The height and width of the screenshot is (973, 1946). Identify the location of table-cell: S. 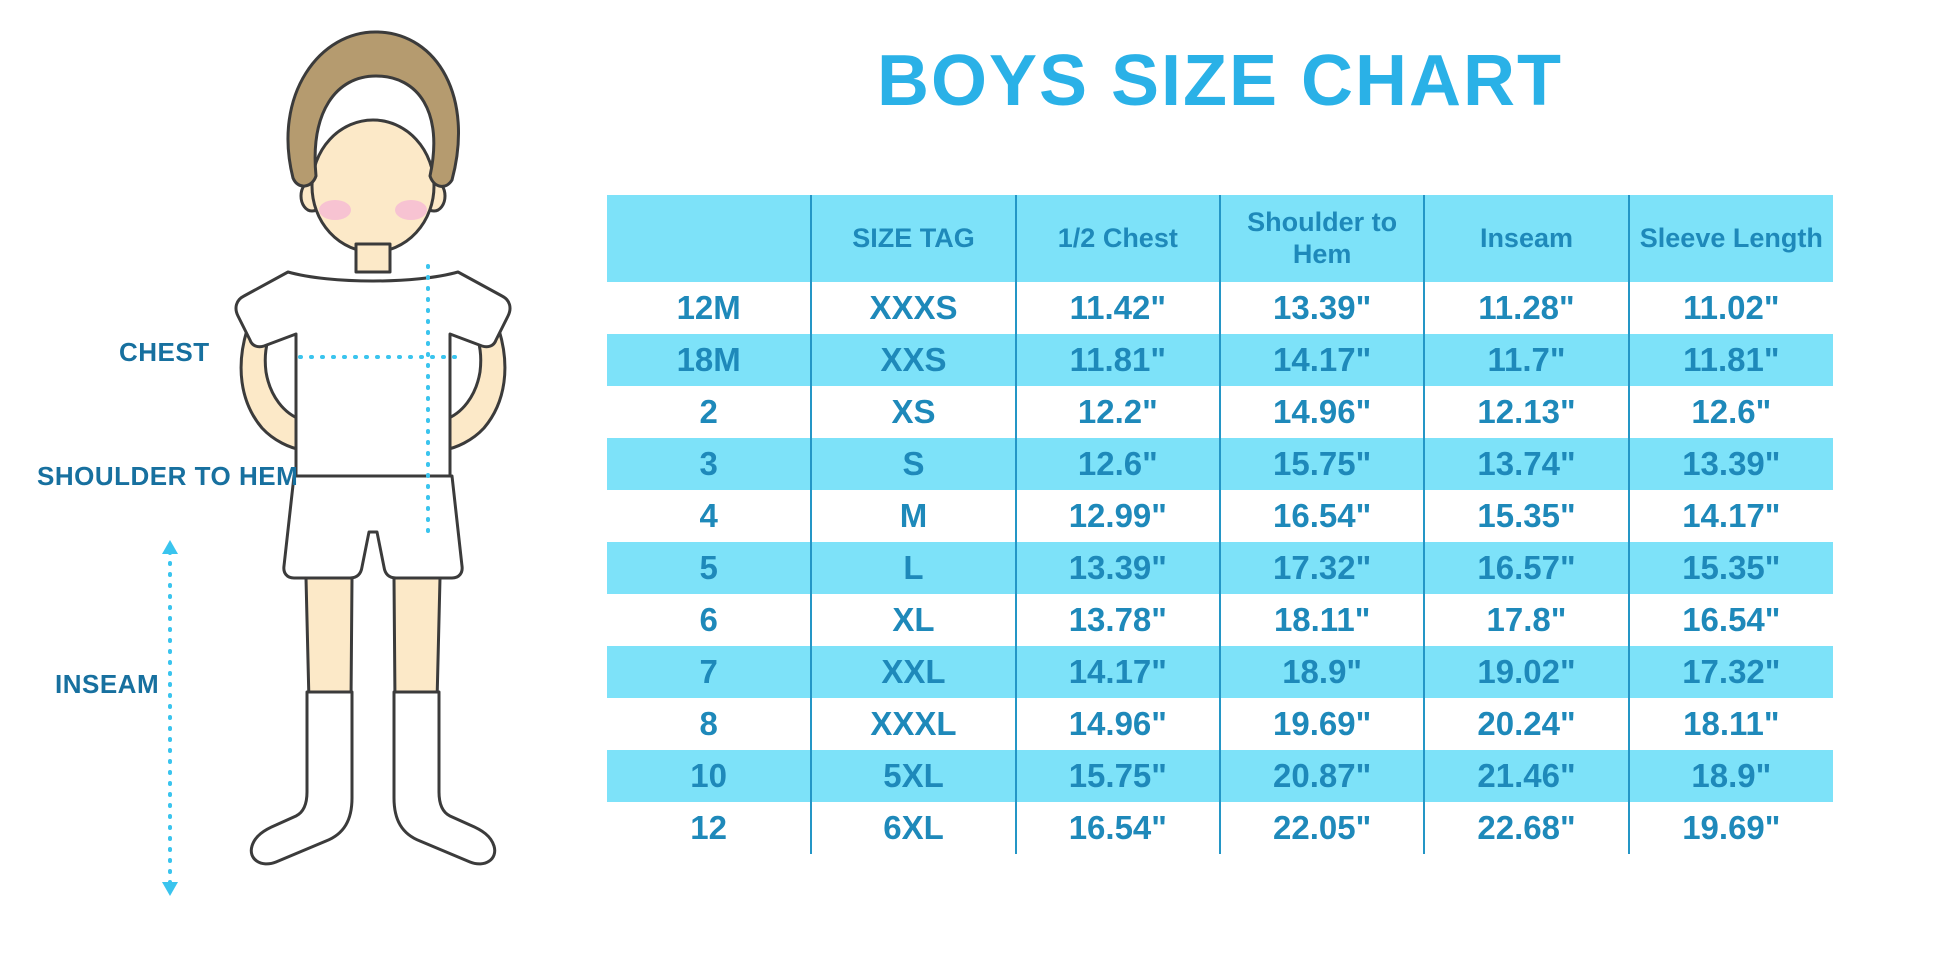
(913, 464).